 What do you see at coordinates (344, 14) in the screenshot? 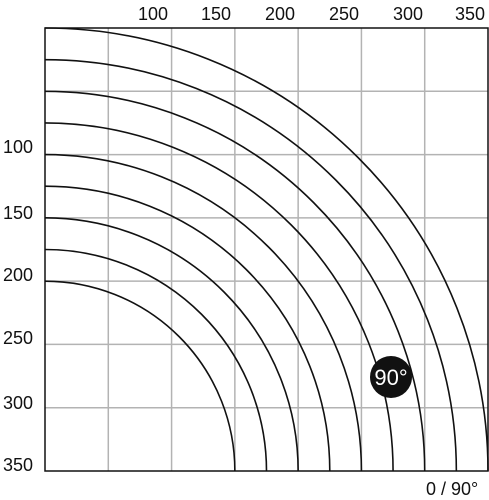
I see `top-tick-250: 250` at bounding box center [344, 14].